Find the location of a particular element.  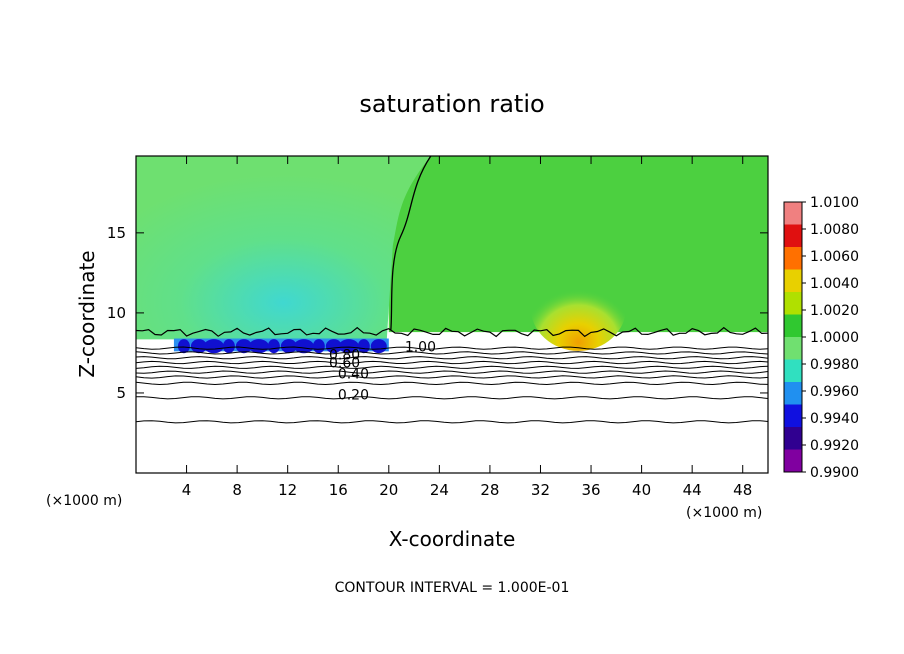

contour-label: 0.40 is located at coordinates (353, 375).